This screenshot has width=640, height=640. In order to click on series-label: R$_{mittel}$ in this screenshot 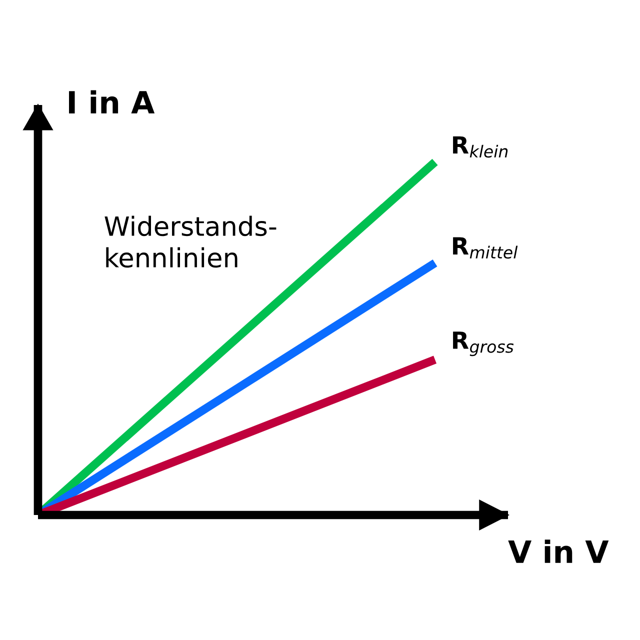, I will do `click(485, 248)`.